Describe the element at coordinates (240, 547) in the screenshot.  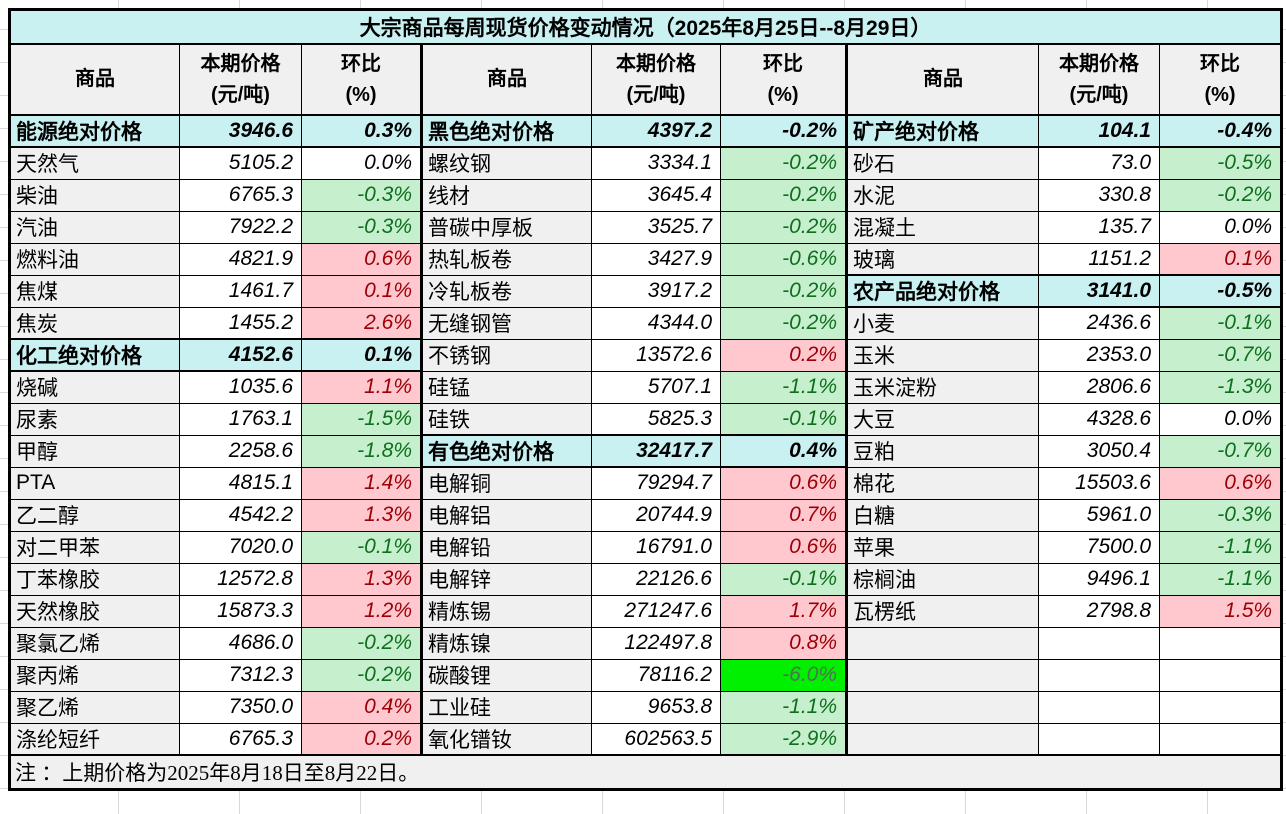
I see `price-cell: 7020.0` at that location.